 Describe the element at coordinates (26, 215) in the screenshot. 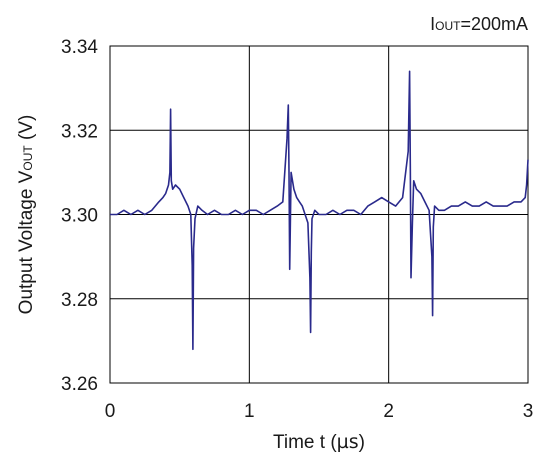

I see `y-axis-label: Output Voltage VOUT (V)` at that location.